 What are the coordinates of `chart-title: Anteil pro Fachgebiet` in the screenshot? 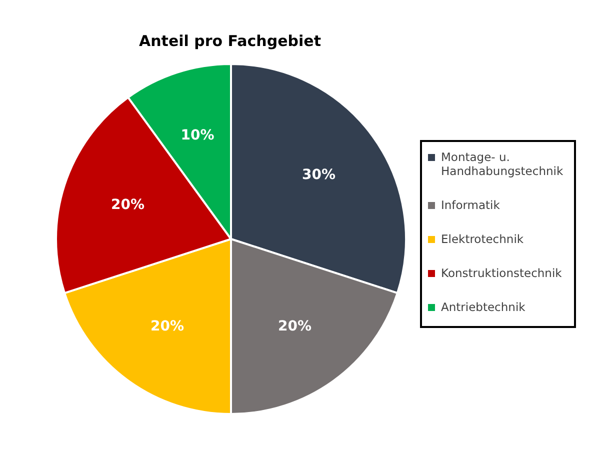 It's located at (230, 41).